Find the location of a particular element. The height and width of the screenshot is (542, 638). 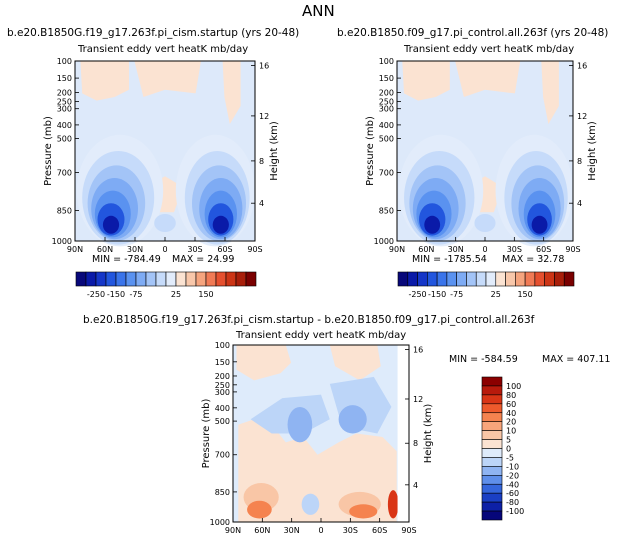

panel1-colorbar-label: -250 is located at coordinates (96, 294).